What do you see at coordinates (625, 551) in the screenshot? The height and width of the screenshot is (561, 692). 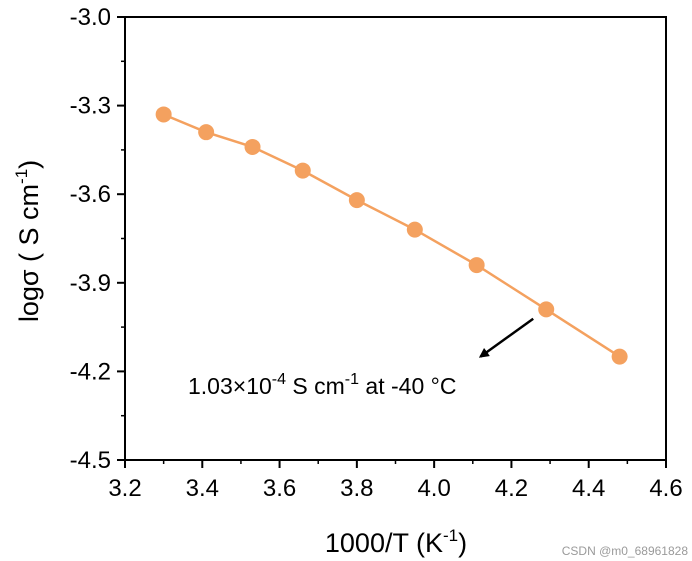 I see `watermark: CSDN @m0_68961828` at bounding box center [625, 551].